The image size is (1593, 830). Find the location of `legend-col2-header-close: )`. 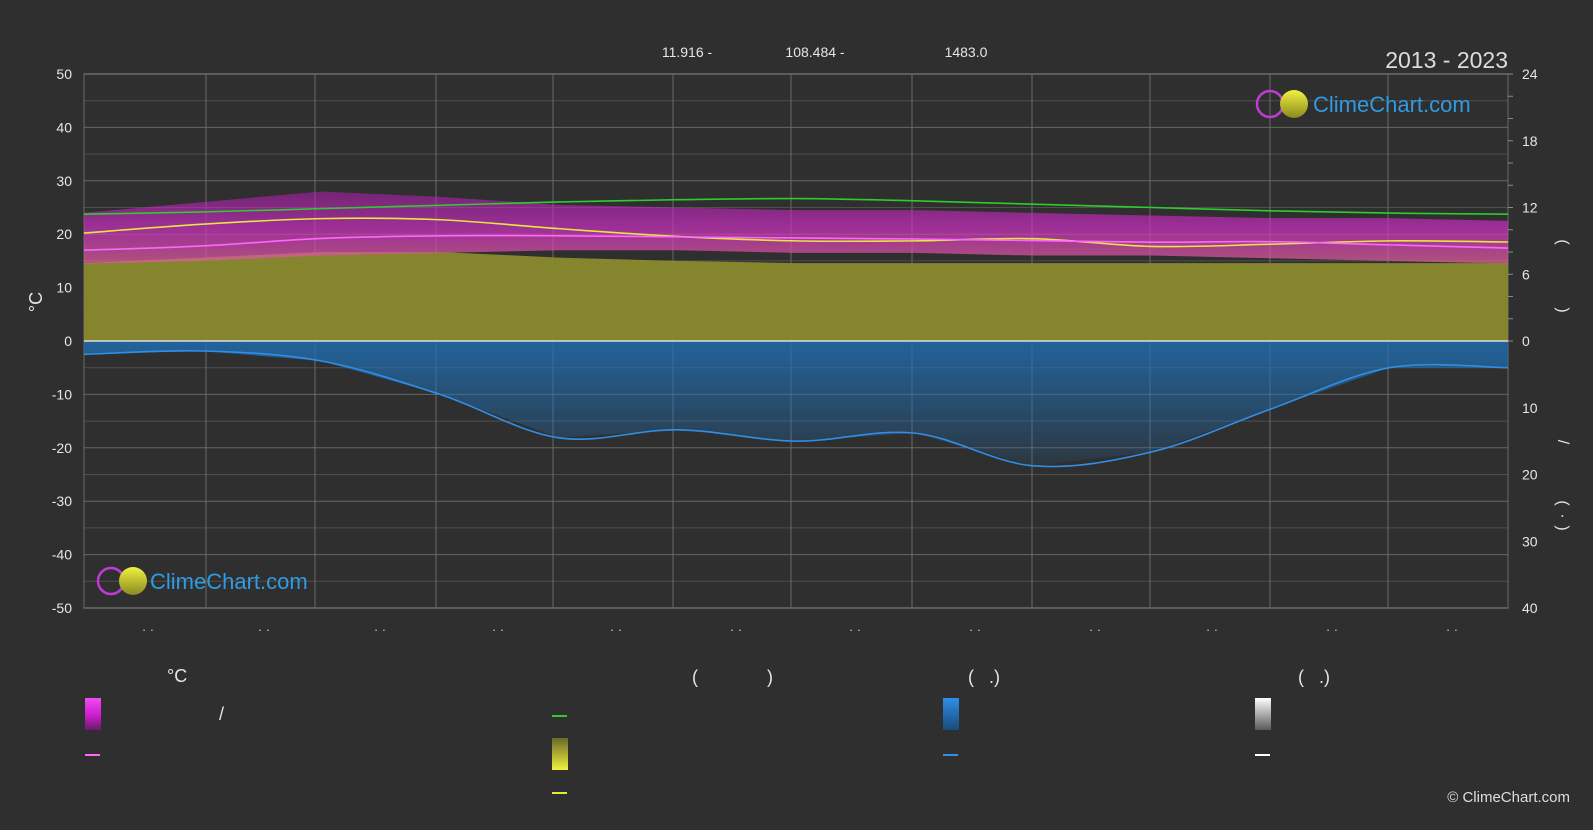

legend-col2-header-close: ) is located at coordinates (770, 677).